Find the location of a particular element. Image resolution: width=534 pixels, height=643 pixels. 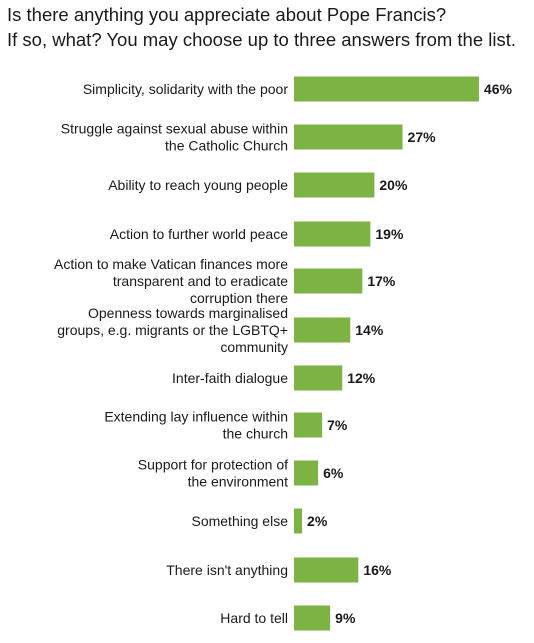

value-label-3: 19% is located at coordinates (389, 234).